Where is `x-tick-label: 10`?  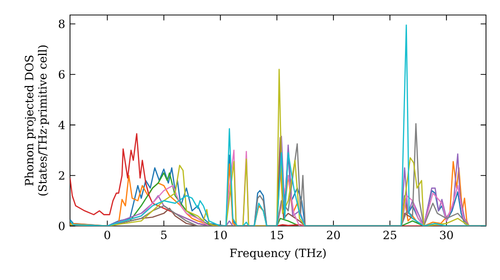
x-tick-label: 10 is located at coordinates (220, 235).